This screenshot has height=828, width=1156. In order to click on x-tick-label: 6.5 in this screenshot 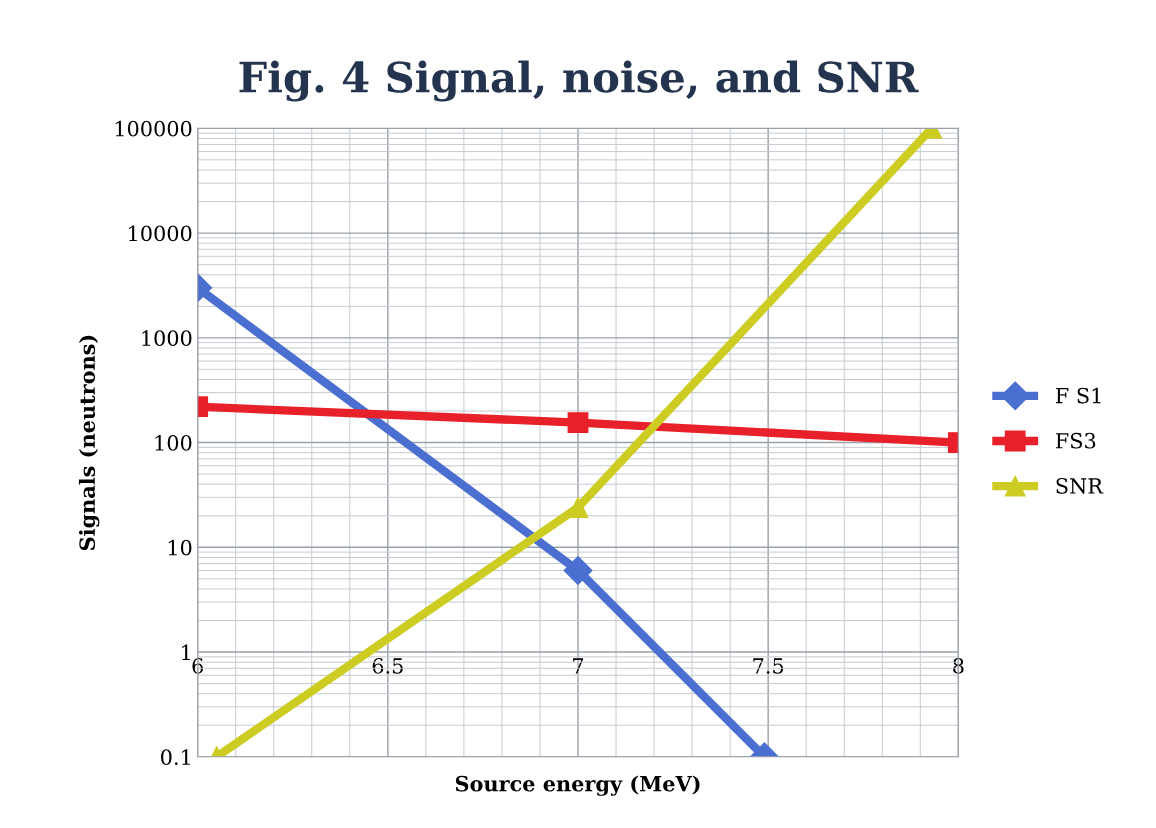, I will do `click(387, 665)`.